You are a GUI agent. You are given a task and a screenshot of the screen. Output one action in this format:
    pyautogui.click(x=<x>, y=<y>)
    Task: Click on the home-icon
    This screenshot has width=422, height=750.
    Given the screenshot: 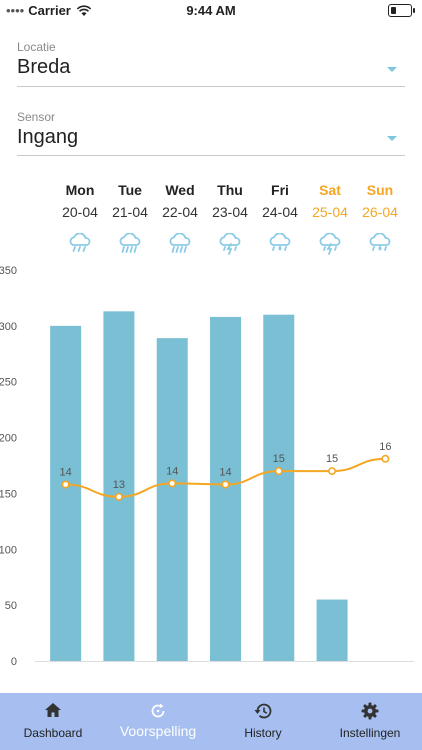 What is the action you would take?
    pyautogui.click(x=53, y=710)
    